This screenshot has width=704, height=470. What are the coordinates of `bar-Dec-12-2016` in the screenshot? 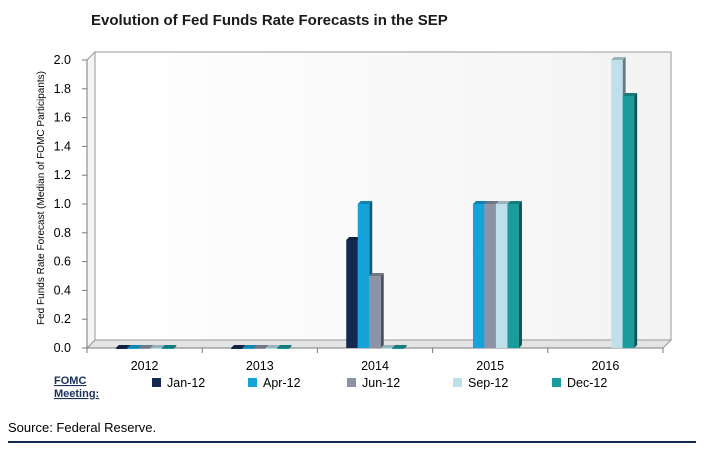 It's located at (630, 220).